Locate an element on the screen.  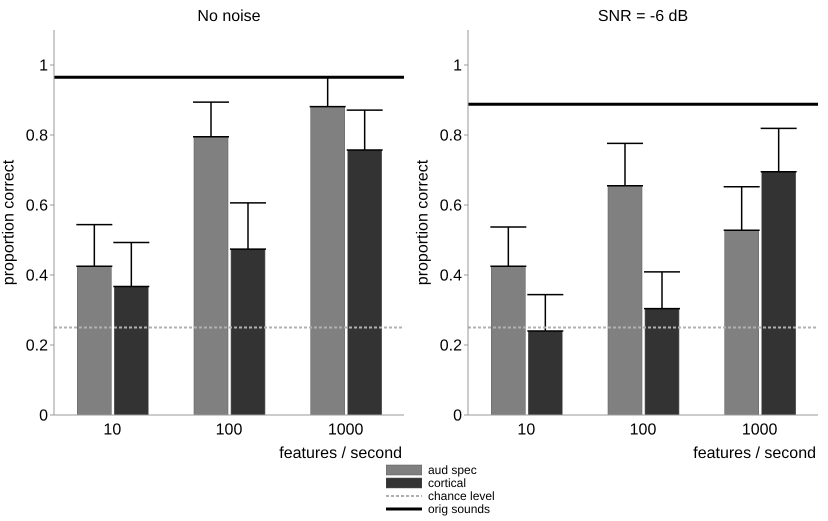
legend-label: orig sounds is located at coordinates (459, 509).